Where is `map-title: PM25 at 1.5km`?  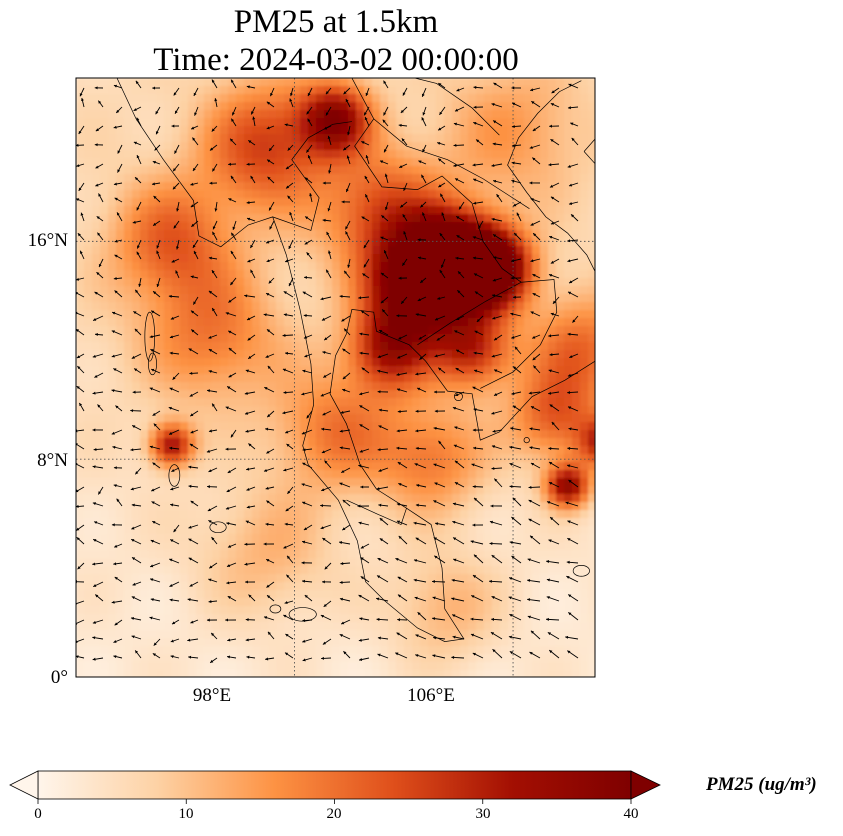
map-title: PM25 at 1.5km is located at coordinates (336, 22).